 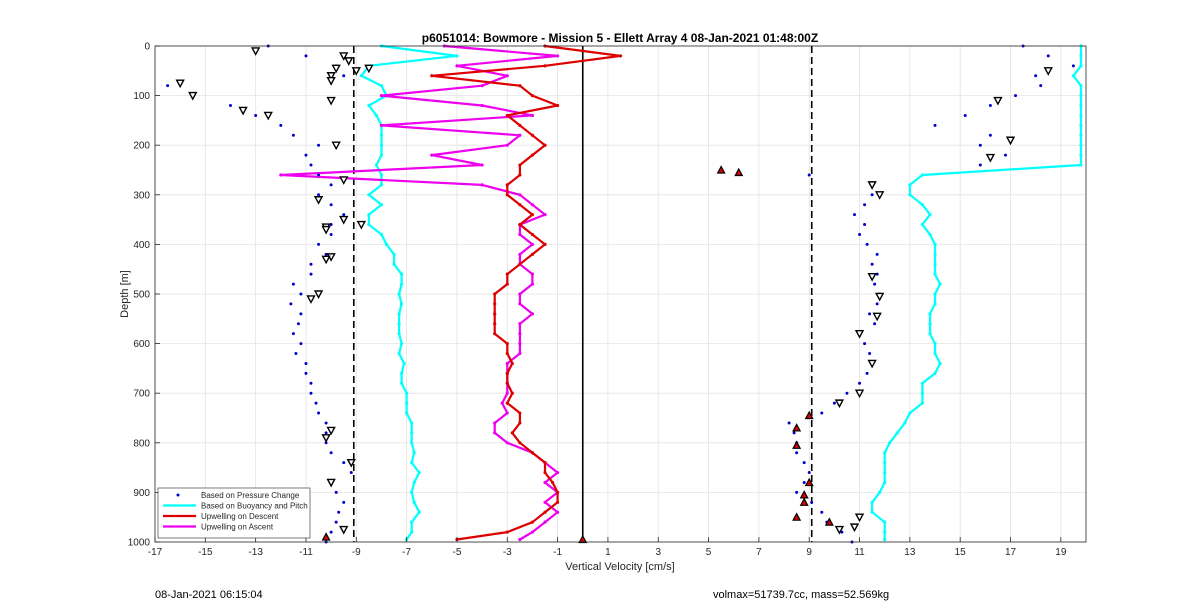 I want to click on y-tick-label: 400, so click(x=141, y=245).